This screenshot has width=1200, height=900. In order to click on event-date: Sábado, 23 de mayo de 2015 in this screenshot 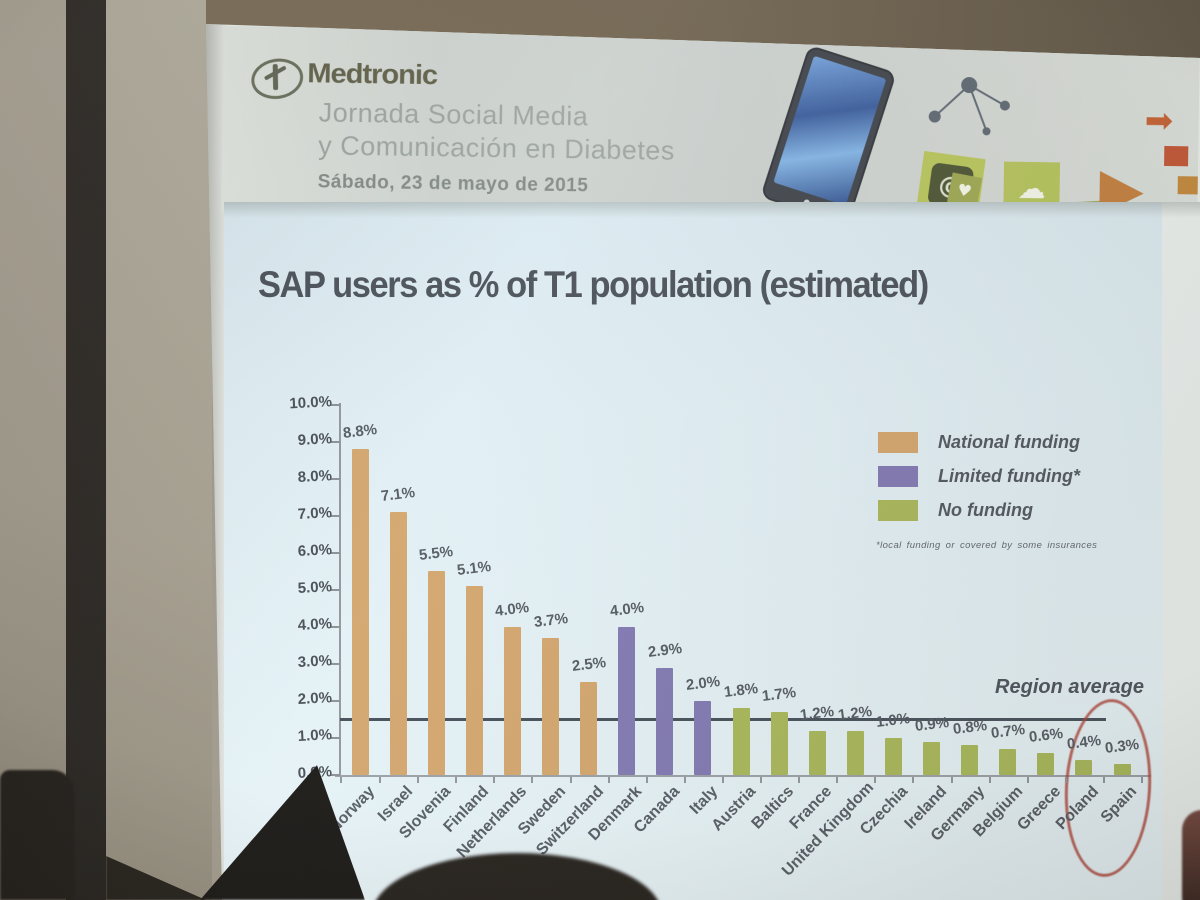, I will do `click(453, 184)`.